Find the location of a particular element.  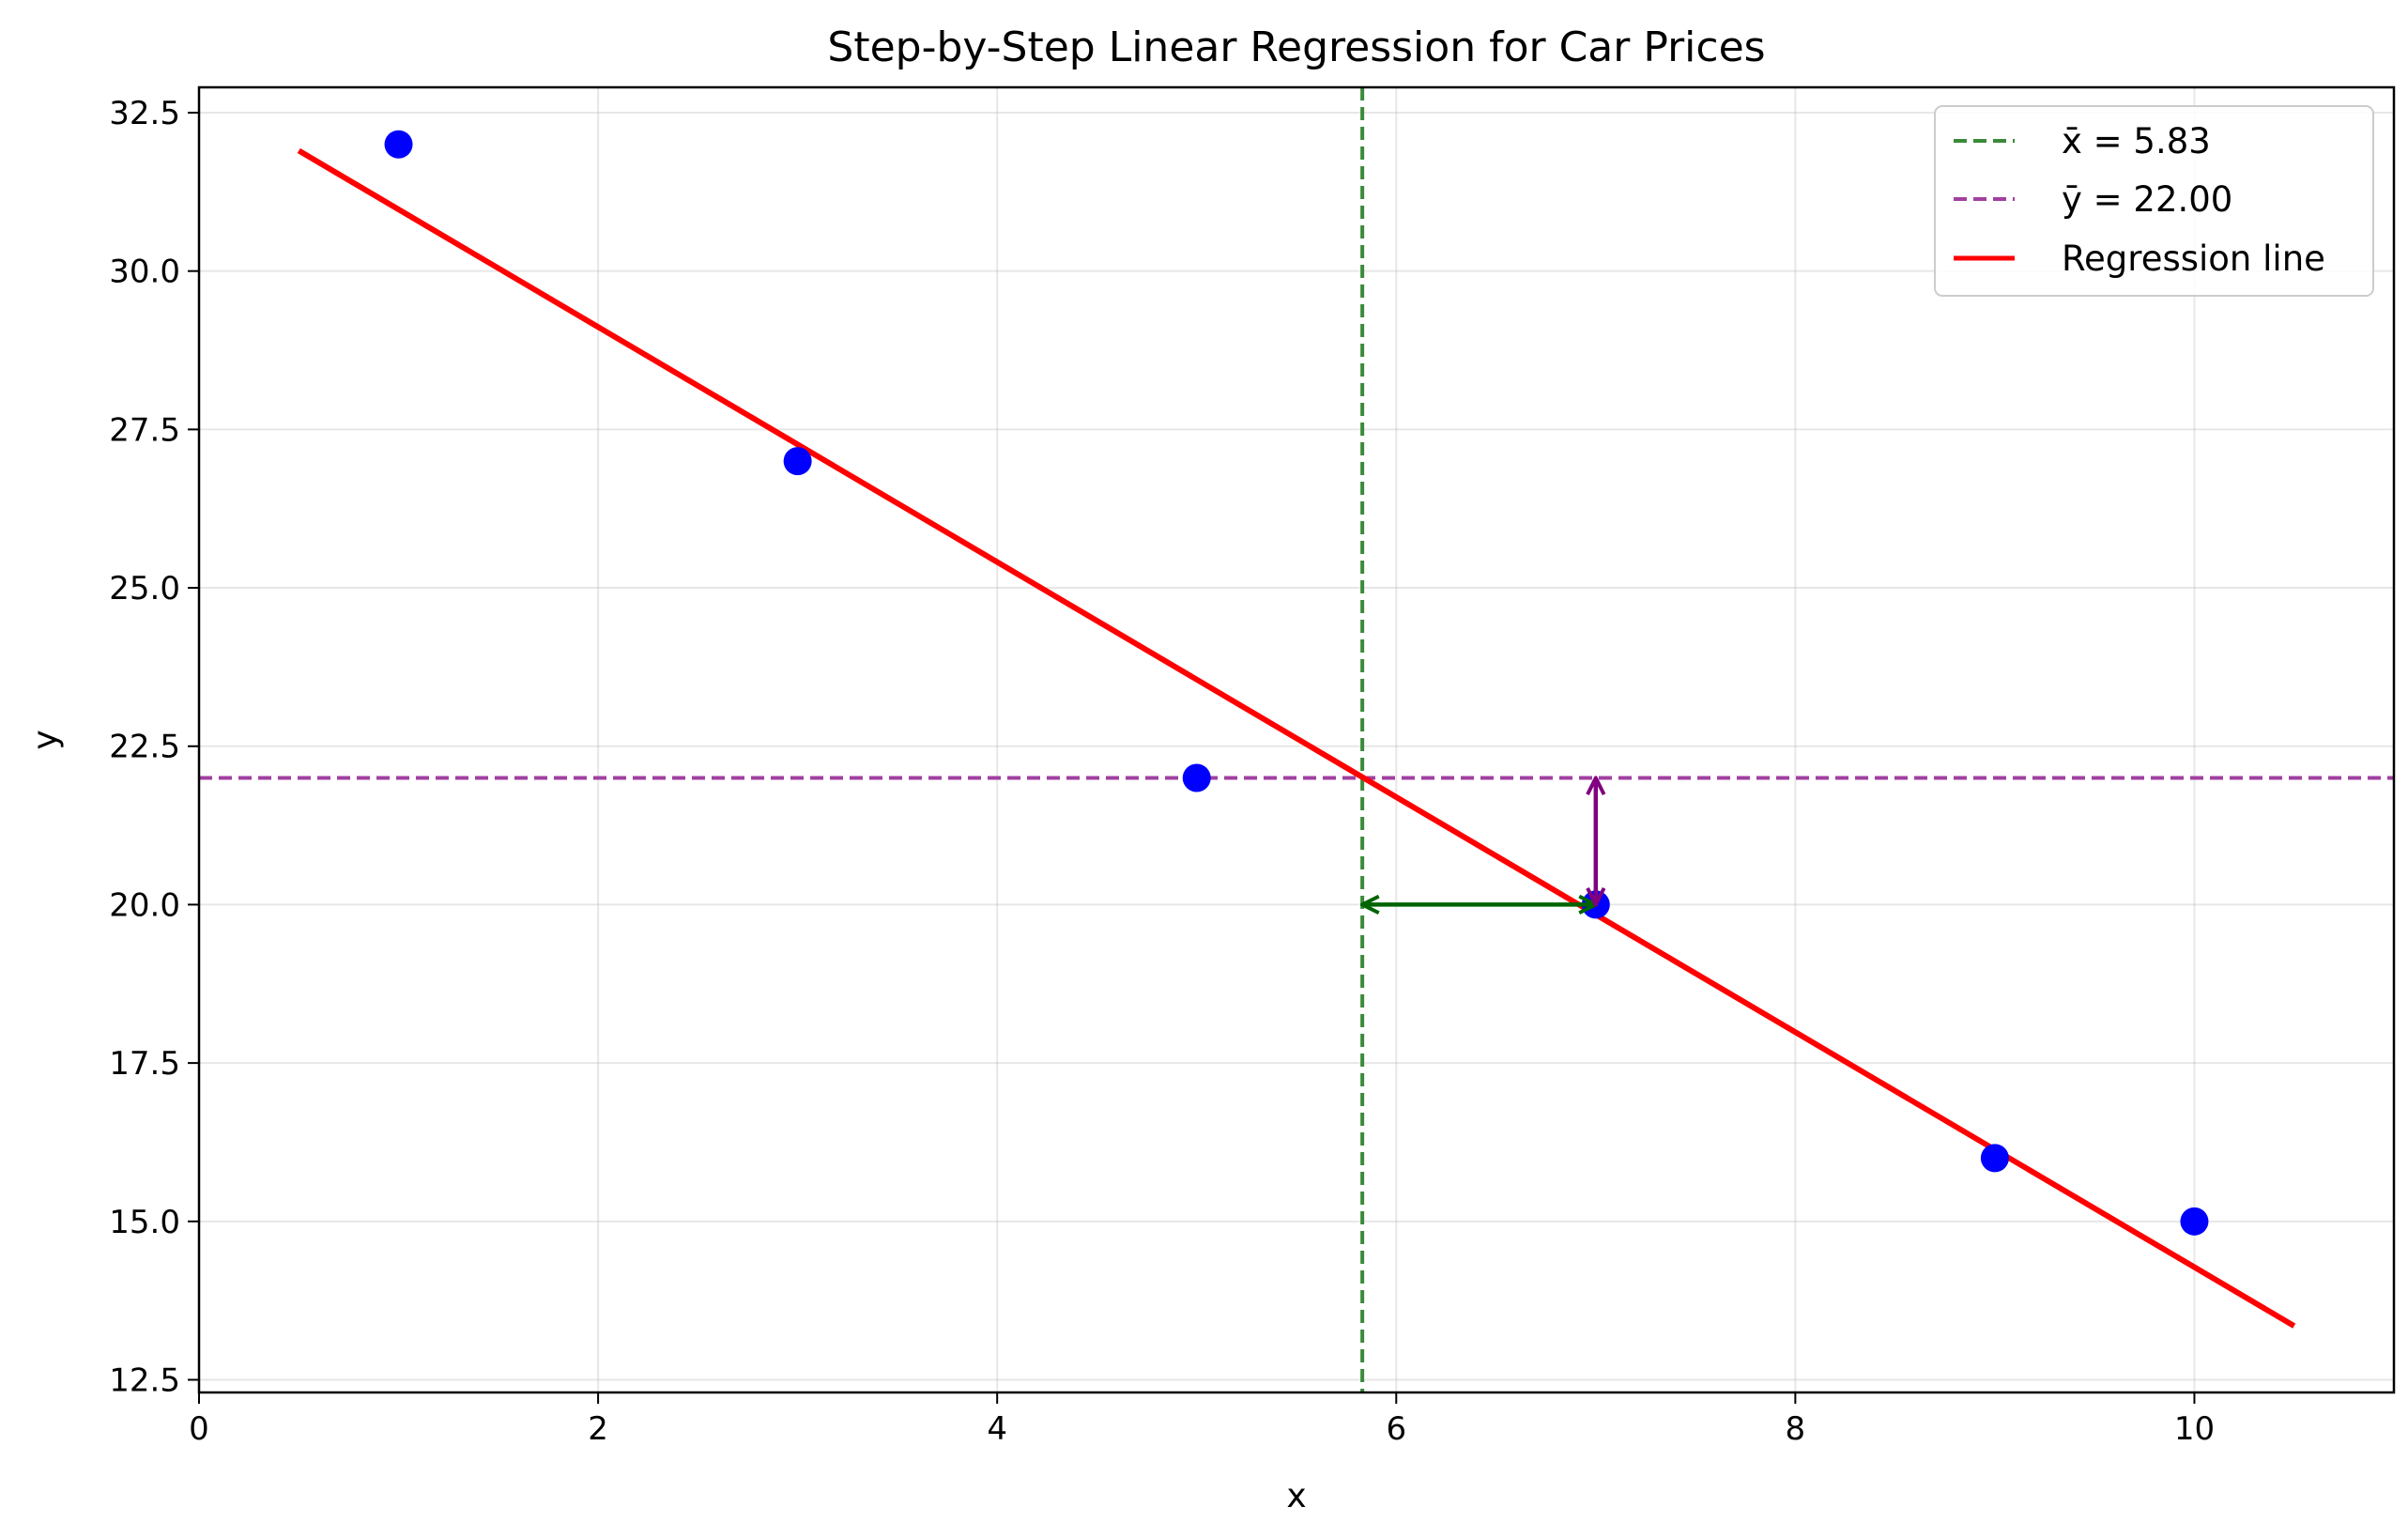

legend-box is located at coordinates (2154, 201).